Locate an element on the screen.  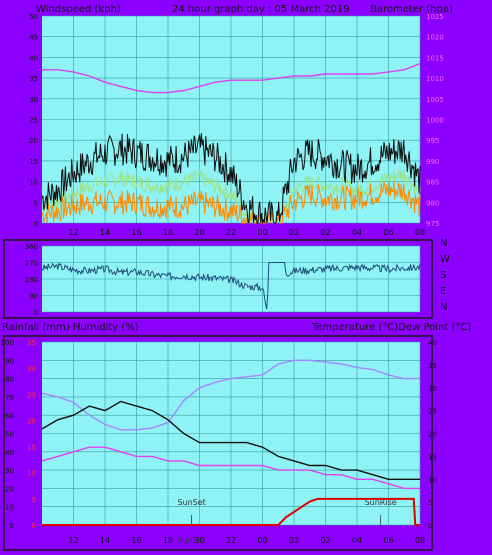
panel3-rain-tick-0: 0 is located at coordinates (34, 526).